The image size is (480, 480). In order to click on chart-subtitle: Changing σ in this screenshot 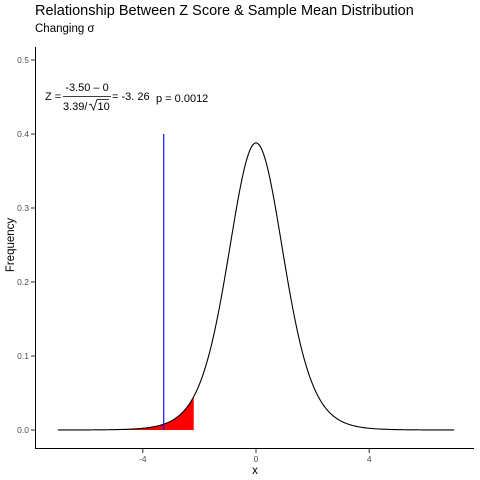, I will do `click(65, 29)`.